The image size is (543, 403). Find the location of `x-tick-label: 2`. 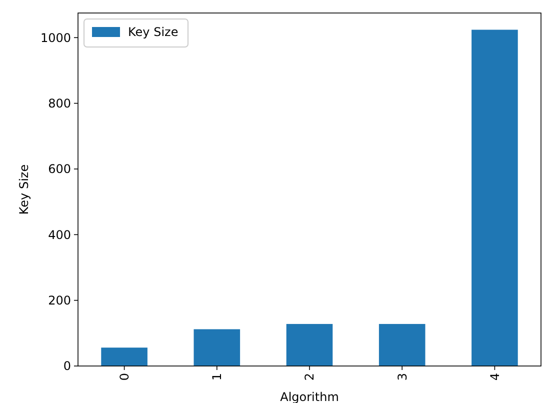

x-tick-label: 2 is located at coordinates (309, 377).